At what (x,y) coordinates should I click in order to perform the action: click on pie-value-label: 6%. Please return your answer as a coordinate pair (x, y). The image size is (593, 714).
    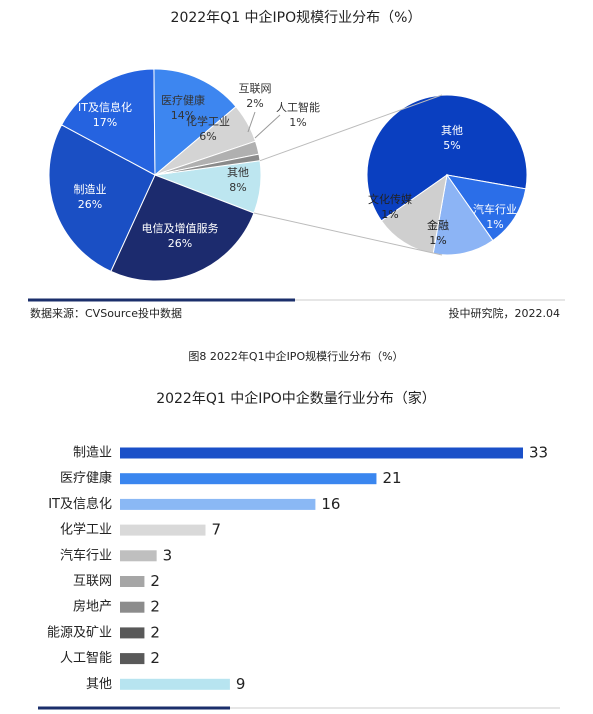
    Looking at the image, I should click on (207, 136).